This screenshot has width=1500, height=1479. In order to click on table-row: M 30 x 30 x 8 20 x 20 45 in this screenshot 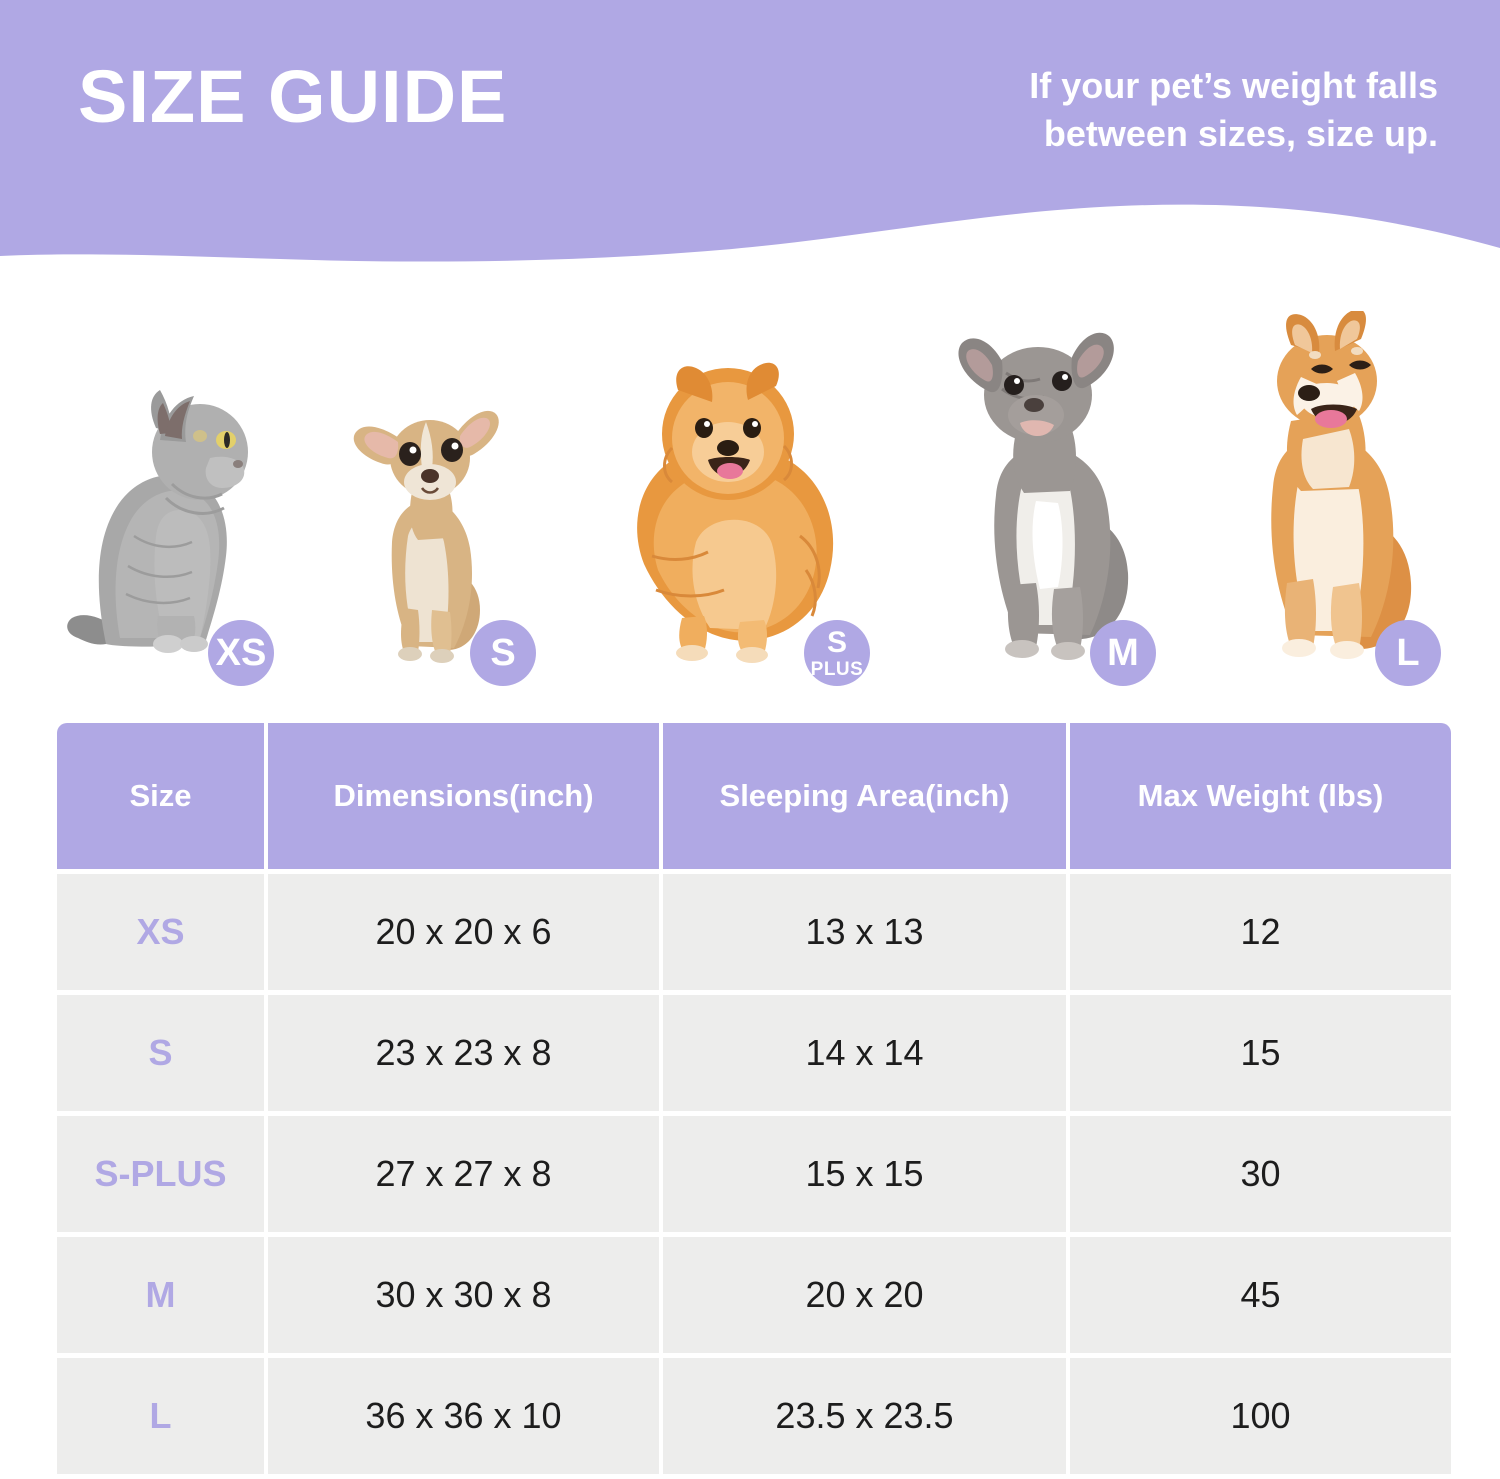, I will do `click(754, 1295)`.